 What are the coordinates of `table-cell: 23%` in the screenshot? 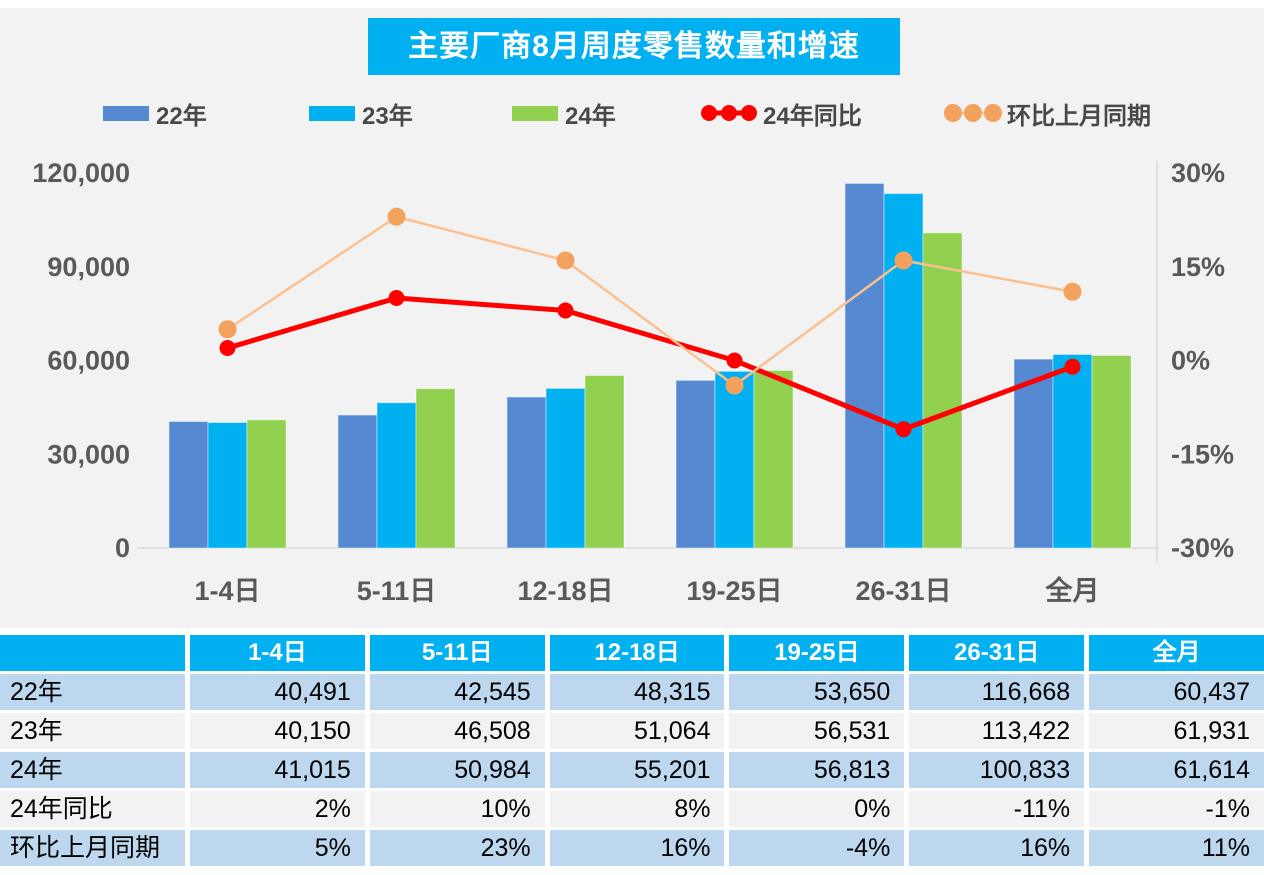 It's located at (457, 848).